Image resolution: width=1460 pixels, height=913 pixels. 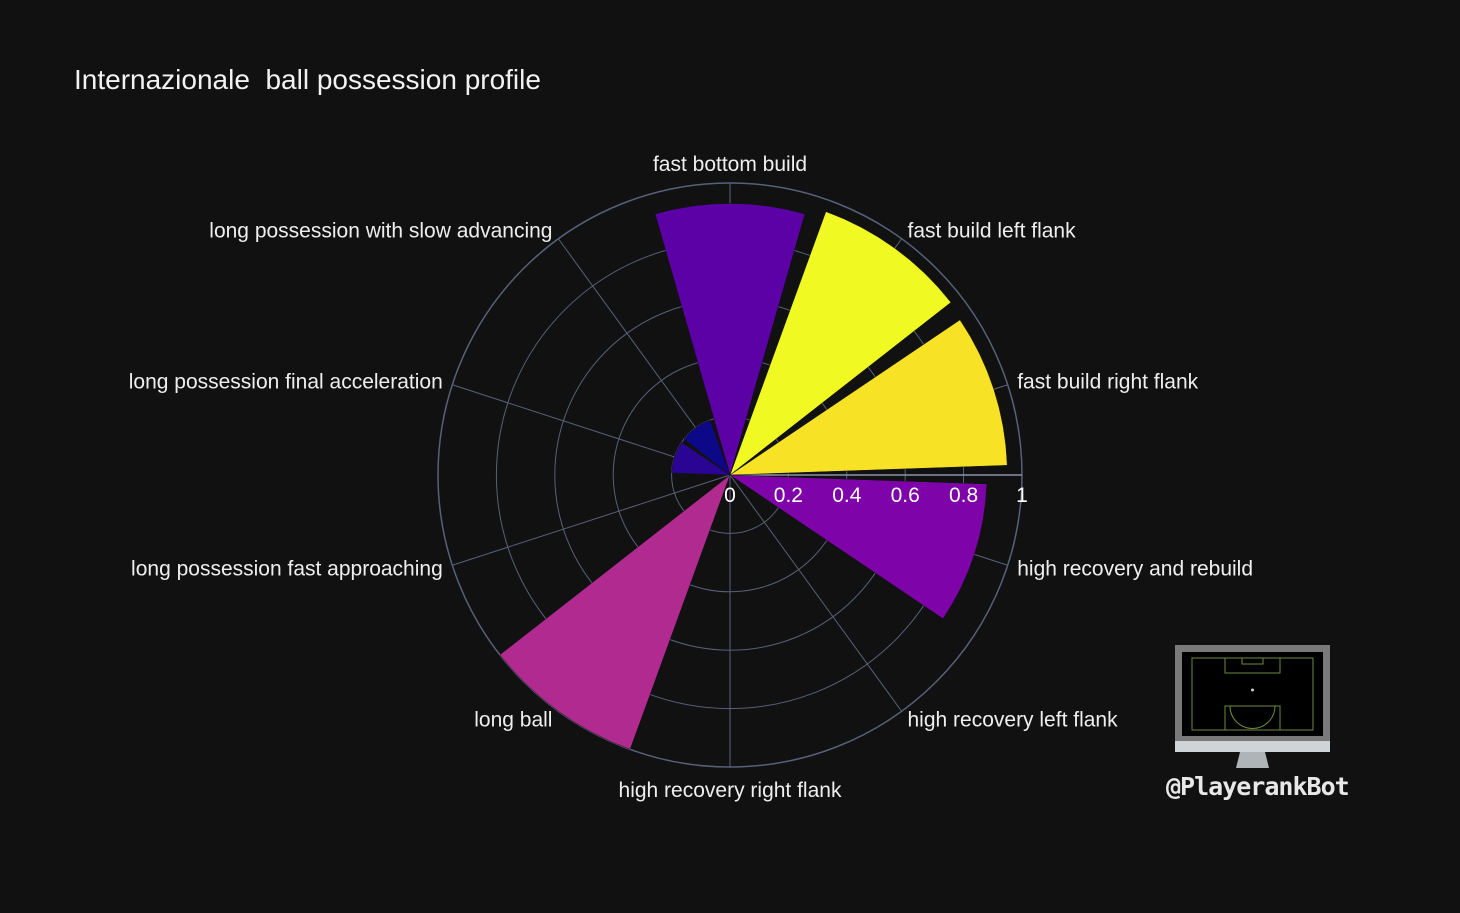 I want to click on monitor-football-pitch-icon, so click(x=1255, y=725).